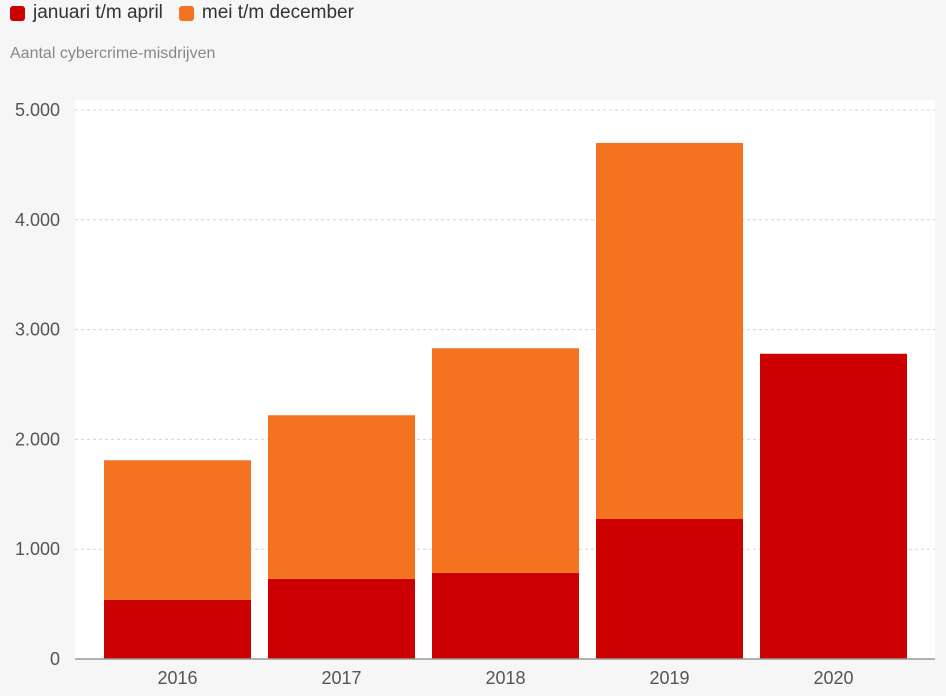 Image resolution: width=946 pixels, height=696 pixels. I want to click on bar-segment-2018-jan-apr, so click(505, 615).